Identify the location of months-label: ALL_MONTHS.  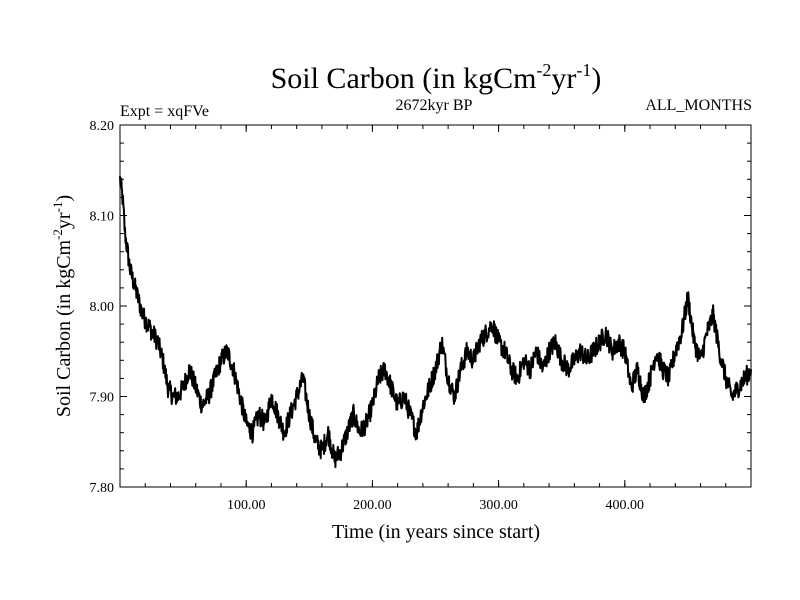
(698, 105).